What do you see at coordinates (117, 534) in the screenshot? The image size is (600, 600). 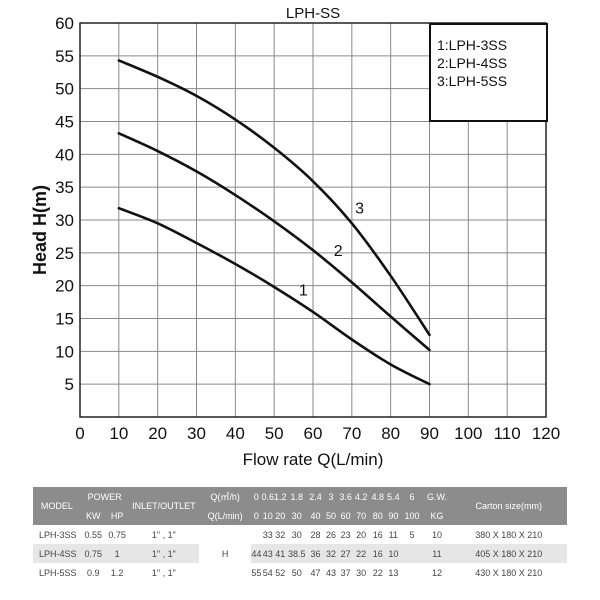 I see `cell-hp: 0.75` at bounding box center [117, 534].